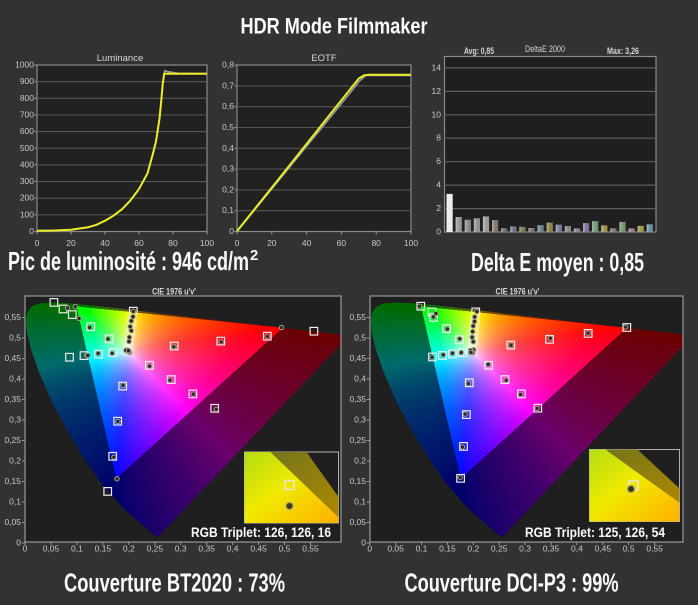  I want to click on svg-text: Max: 3,26, so click(623, 51).